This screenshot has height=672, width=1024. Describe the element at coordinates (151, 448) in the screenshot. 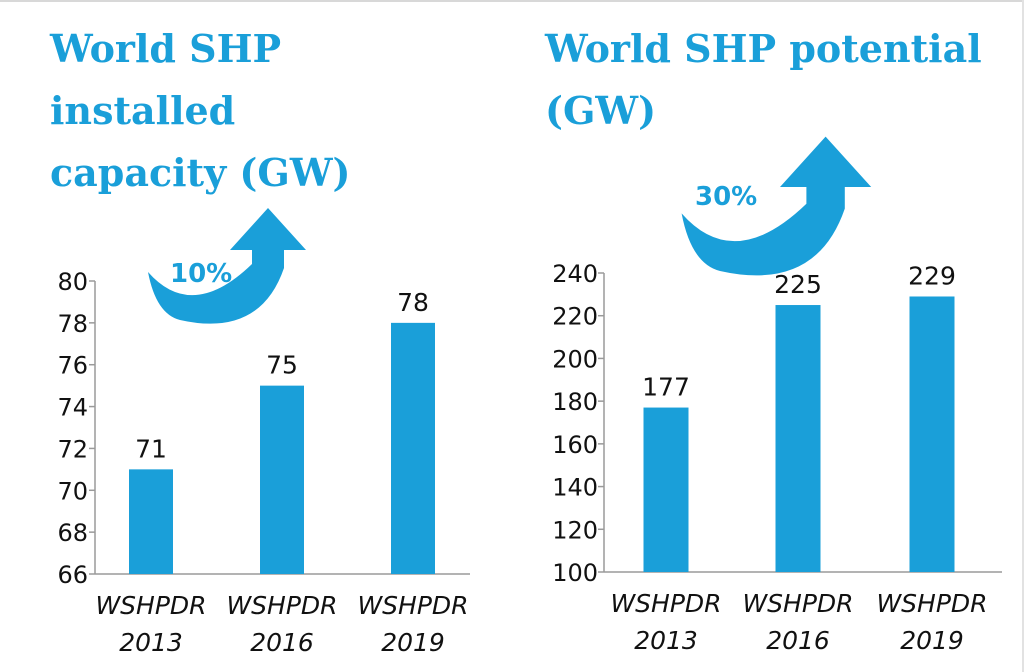

I see `bar-data-label: 71` at that location.